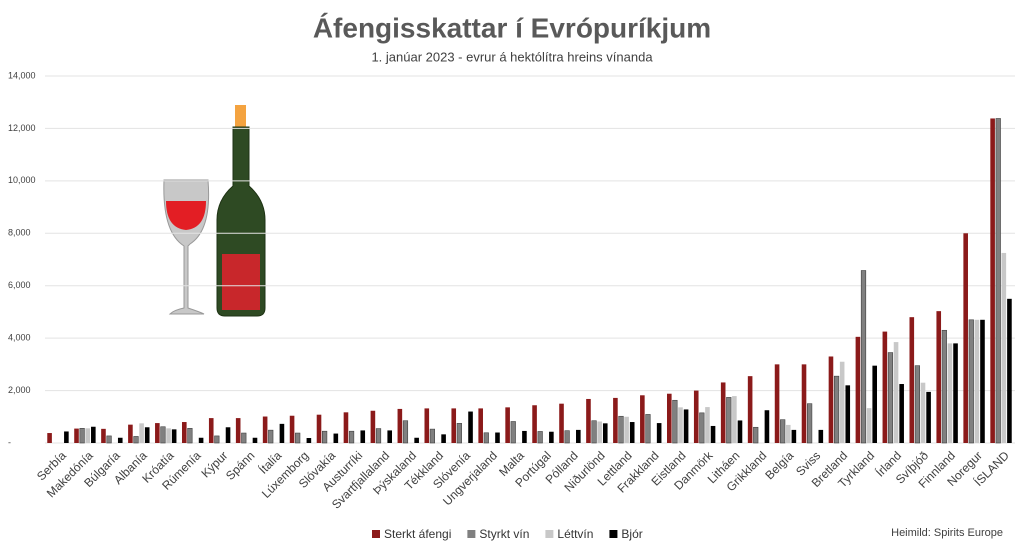  I want to click on legend-label: Bjór, so click(631, 534).